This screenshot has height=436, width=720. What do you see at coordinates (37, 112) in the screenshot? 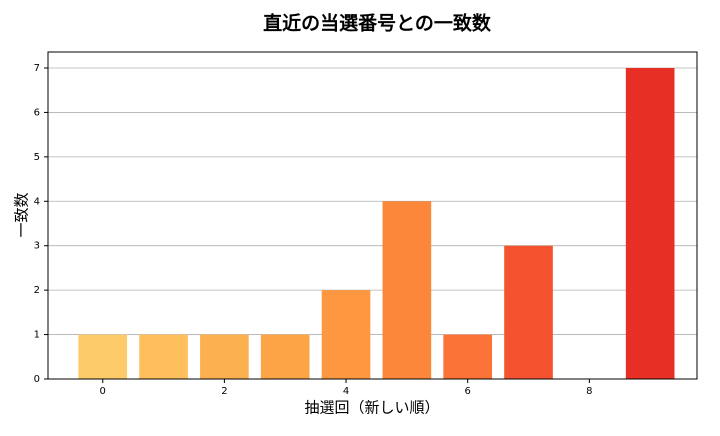
I see `y-tick-label: 6` at bounding box center [37, 112].